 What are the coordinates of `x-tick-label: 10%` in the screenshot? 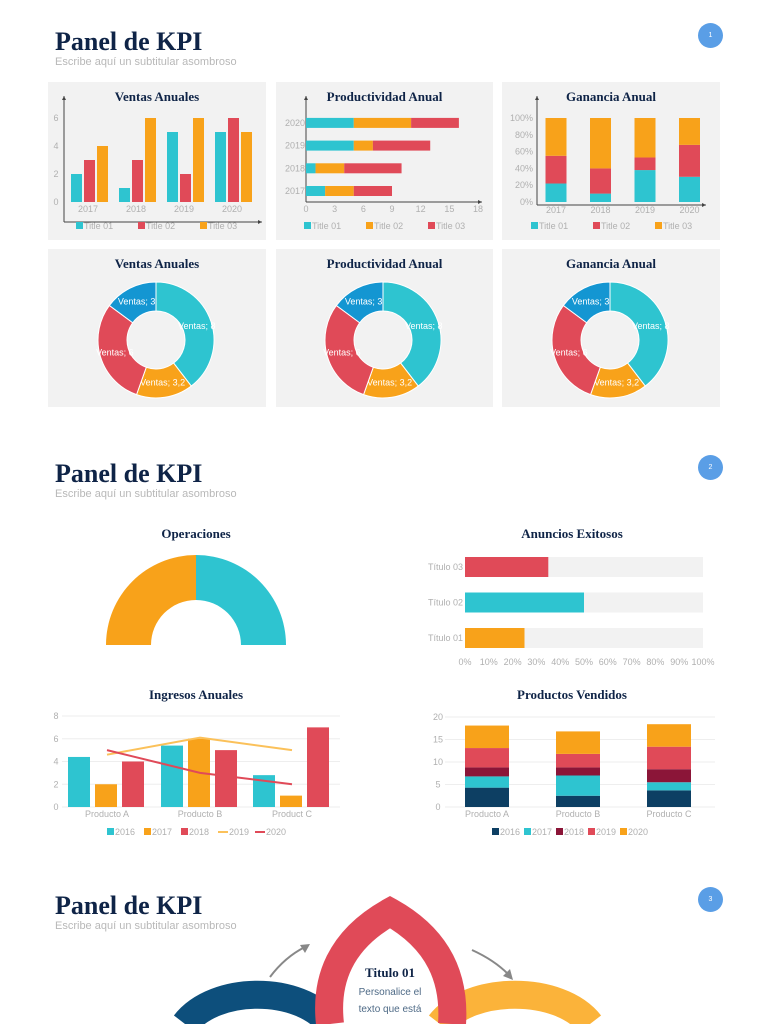 It's located at (489, 662).